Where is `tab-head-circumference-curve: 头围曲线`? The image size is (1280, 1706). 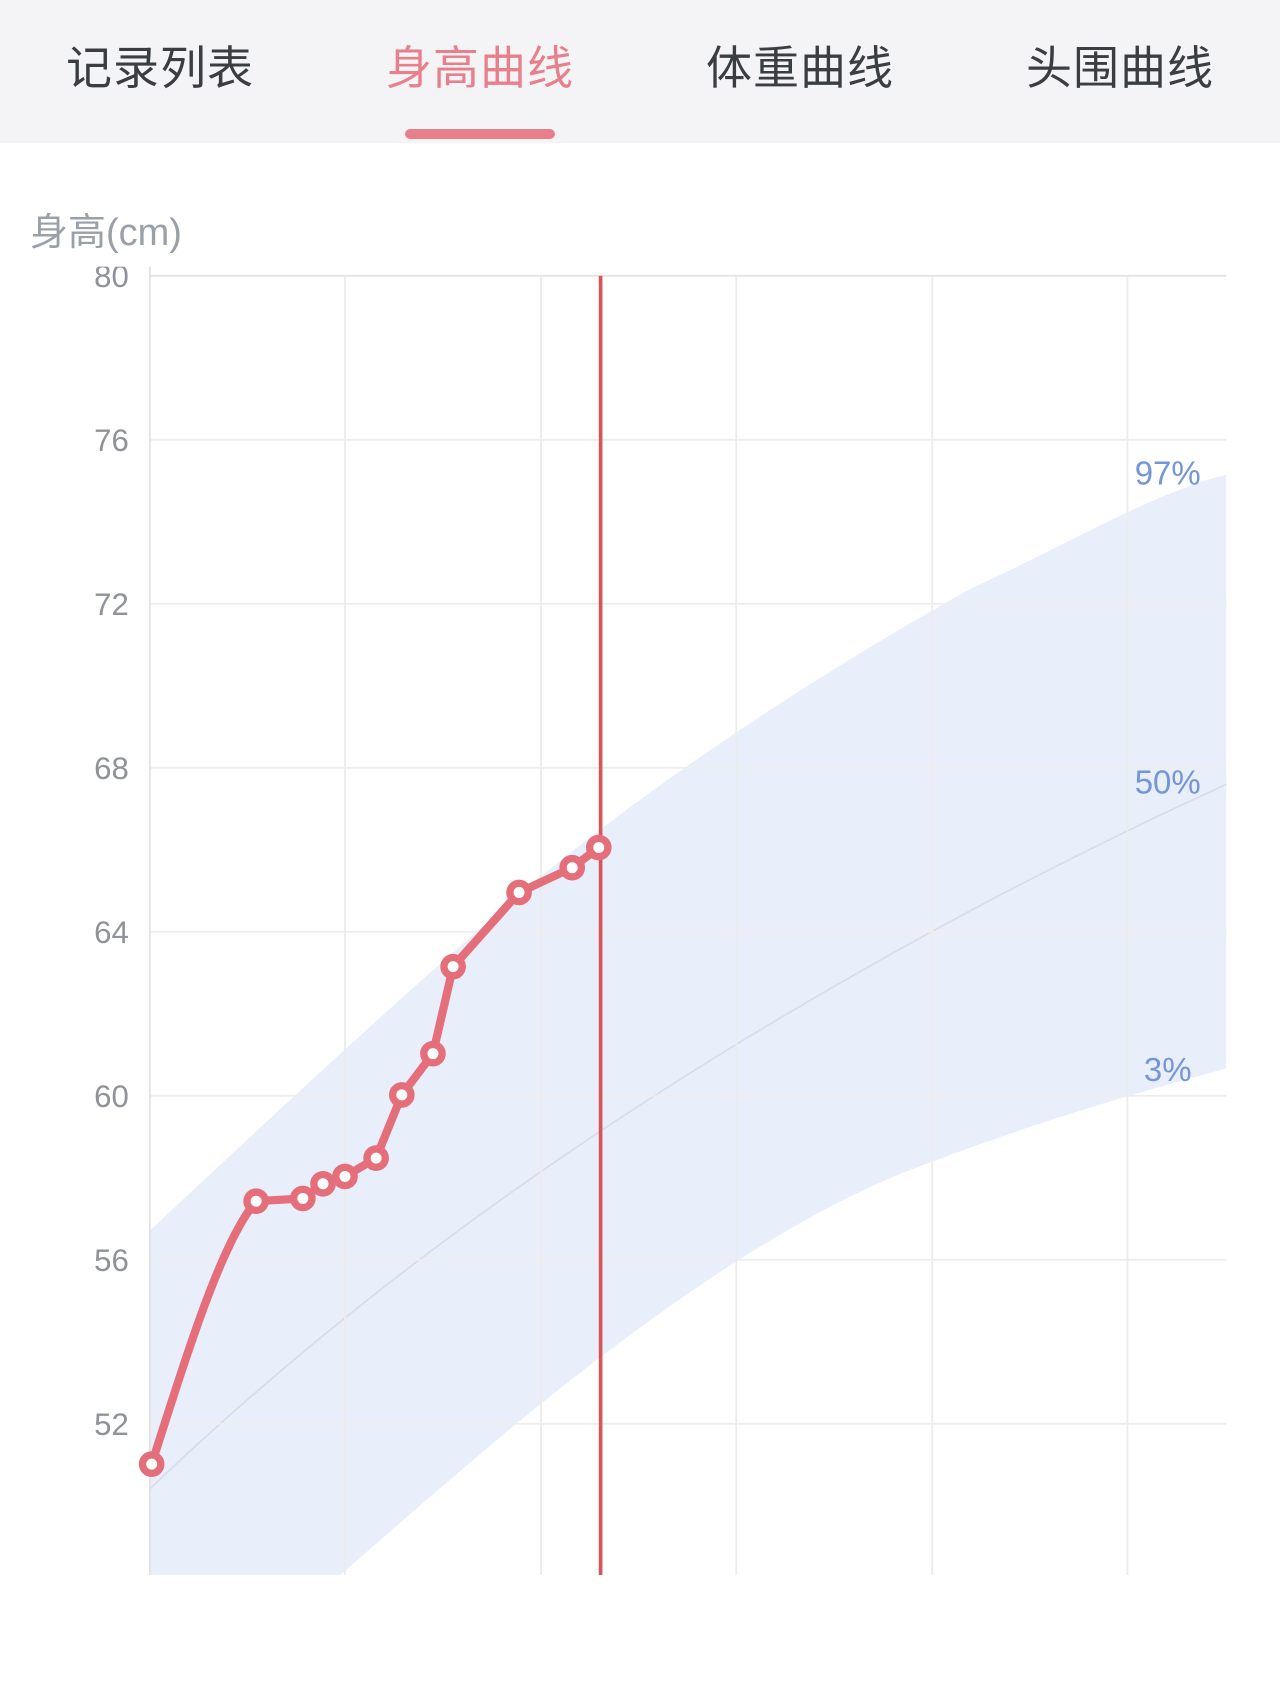
tab-head-circumference-curve: 头围曲线 is located at coordinates (1120, 71).